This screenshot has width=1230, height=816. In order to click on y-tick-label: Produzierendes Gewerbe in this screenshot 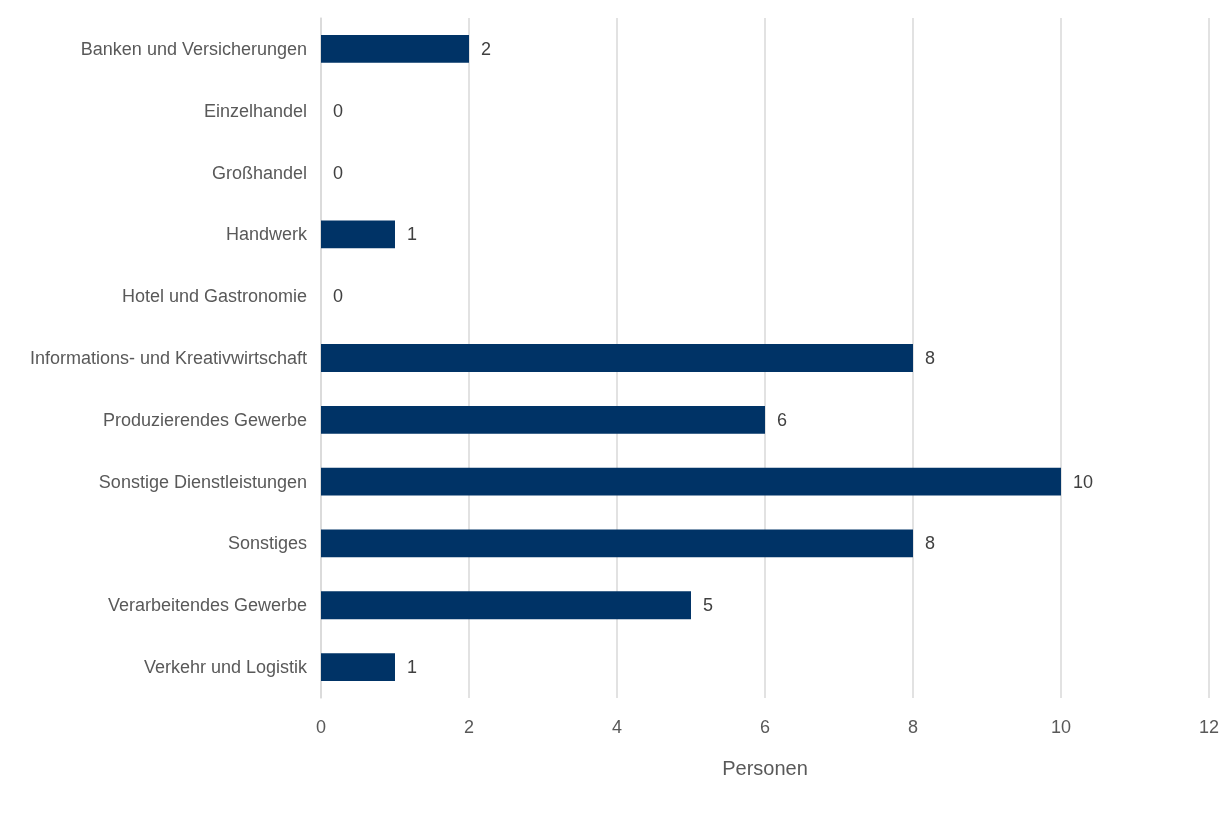, I will do `click(204, 419)`.